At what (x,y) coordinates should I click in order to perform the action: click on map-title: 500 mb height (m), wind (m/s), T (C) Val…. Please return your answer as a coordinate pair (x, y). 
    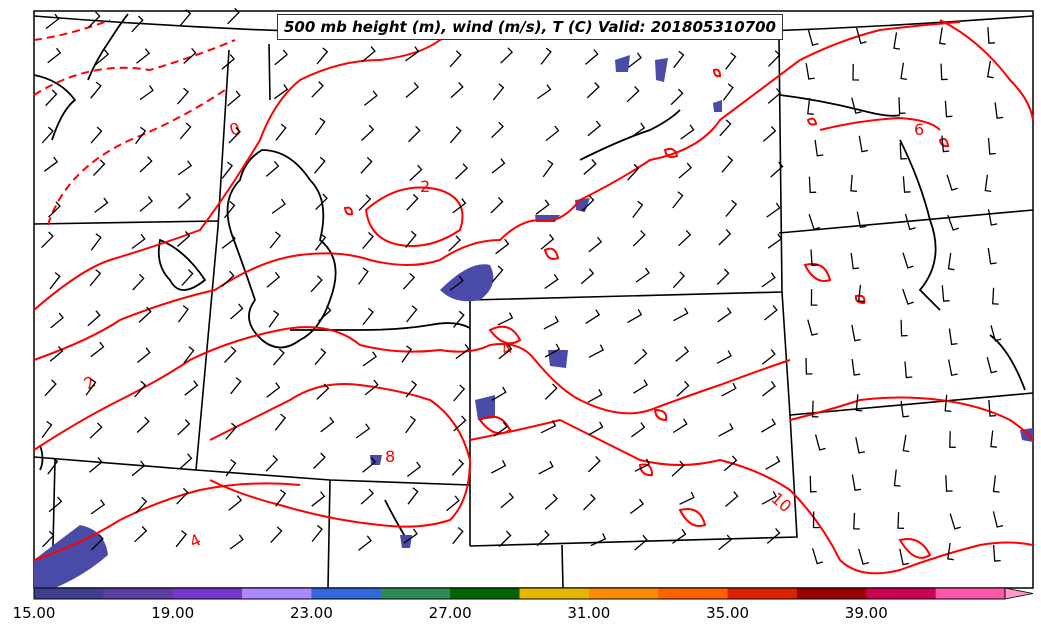
    Looking at the image, I should click on (530, 27).